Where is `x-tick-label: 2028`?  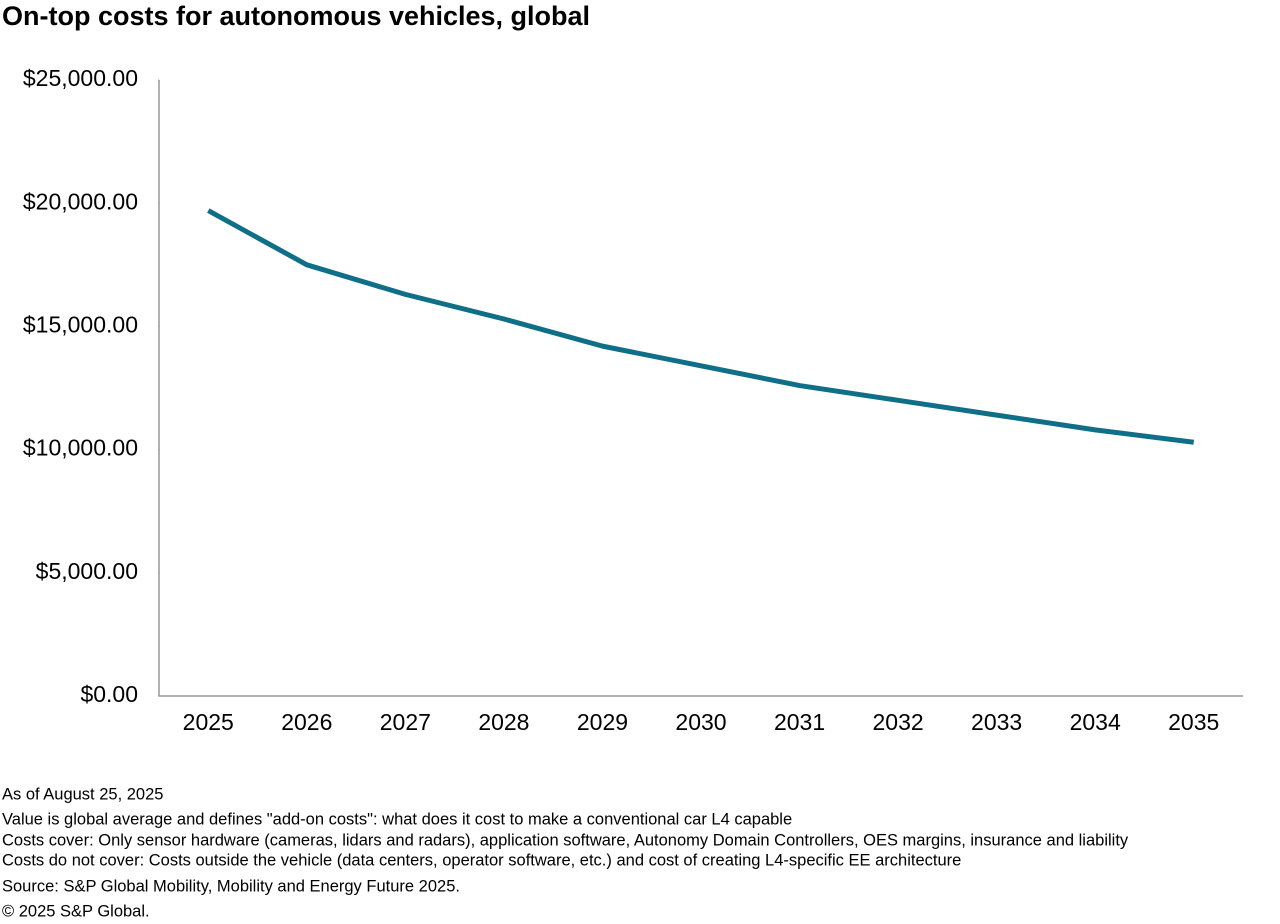
x-tick-label: 2028 is located at coordinates (503, 722).